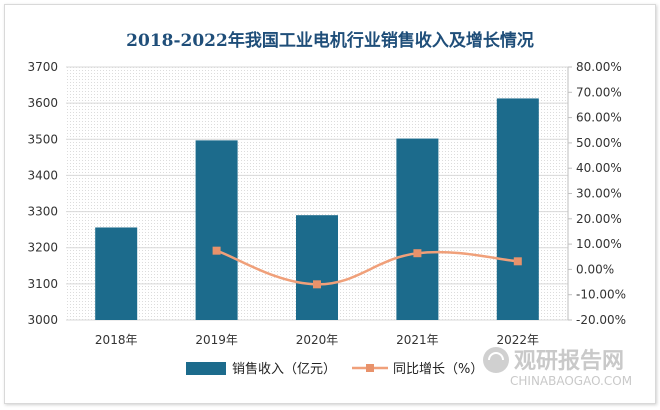 Image resolution: width=660 pixels, height=410 pixels. Describe the element at coordinates (571, 381) in the screenshot. I see `watermark-sub: CHINABAOGAO.COM` at that location.